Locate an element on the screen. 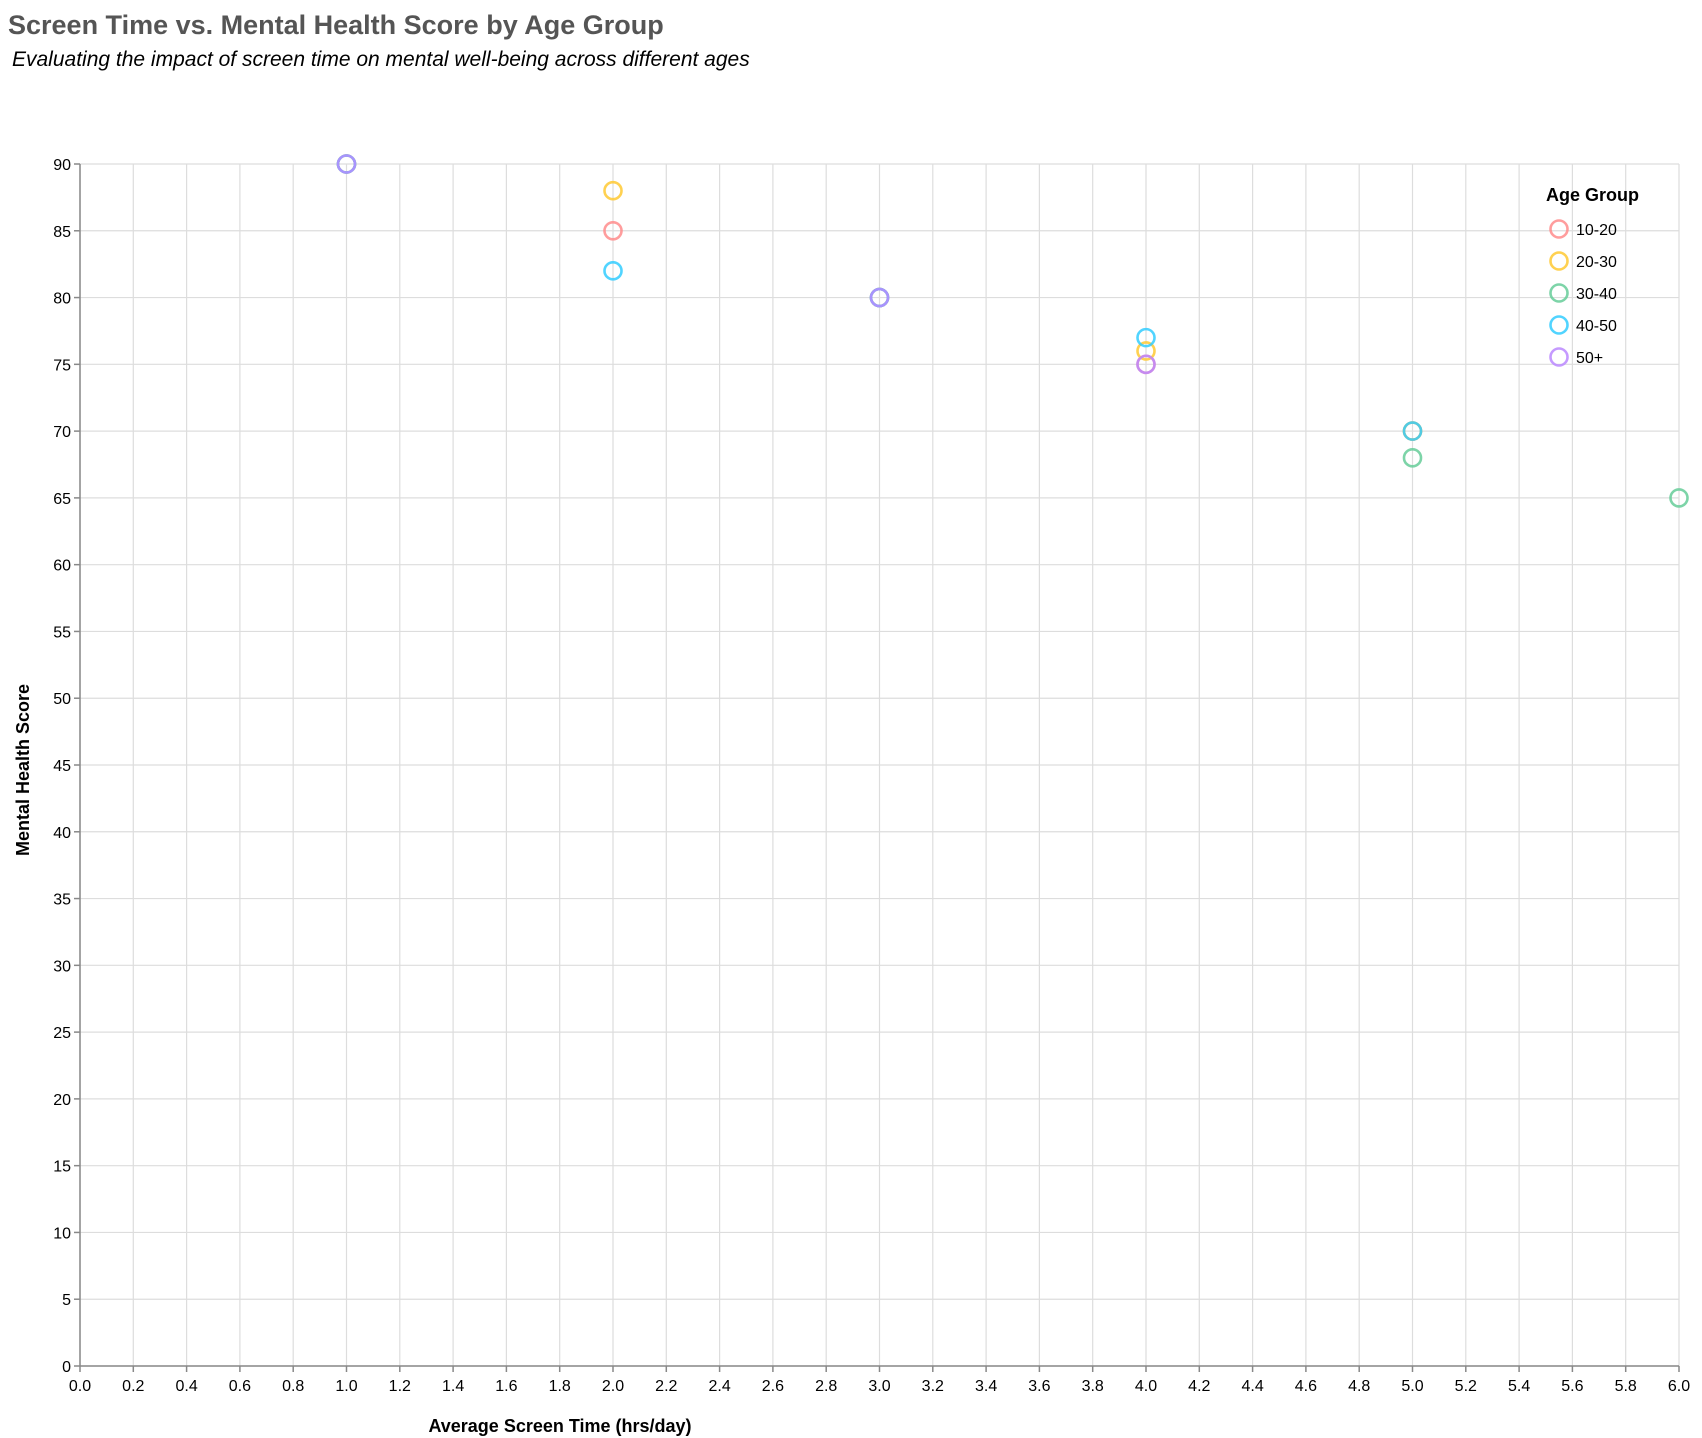  legend-label: 40-50 is located at coordinates (1596, 326).